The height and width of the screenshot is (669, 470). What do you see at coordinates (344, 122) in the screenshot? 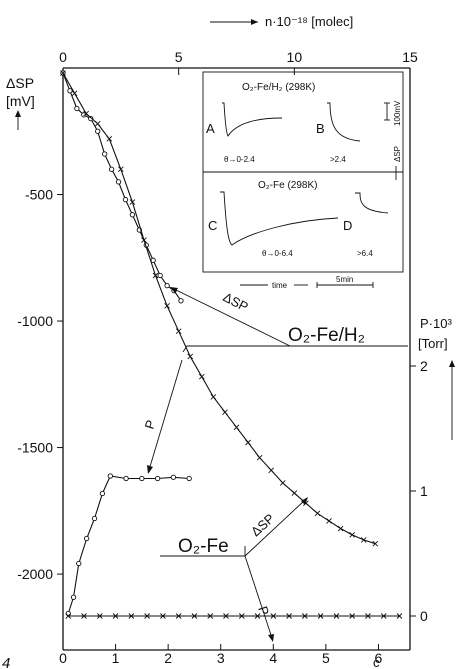
I see `inset-trace-b` at bounding box center [344, 122].